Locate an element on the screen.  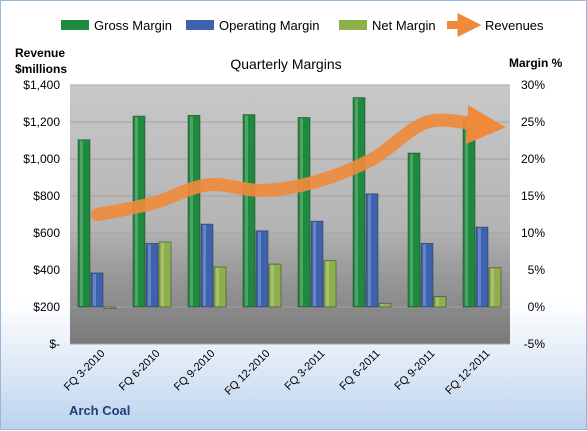
left-tick-label-1: $200 is located at coordinates (46, 307).